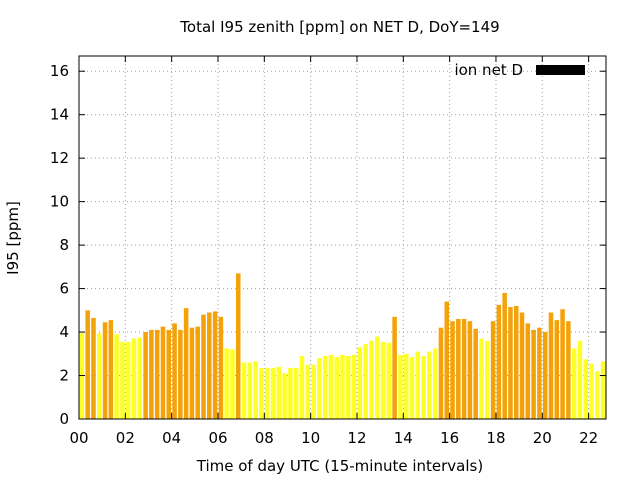 This screenshot has height=480, width=640. I want to click on x-tick-label: 00, so click(78, 438).